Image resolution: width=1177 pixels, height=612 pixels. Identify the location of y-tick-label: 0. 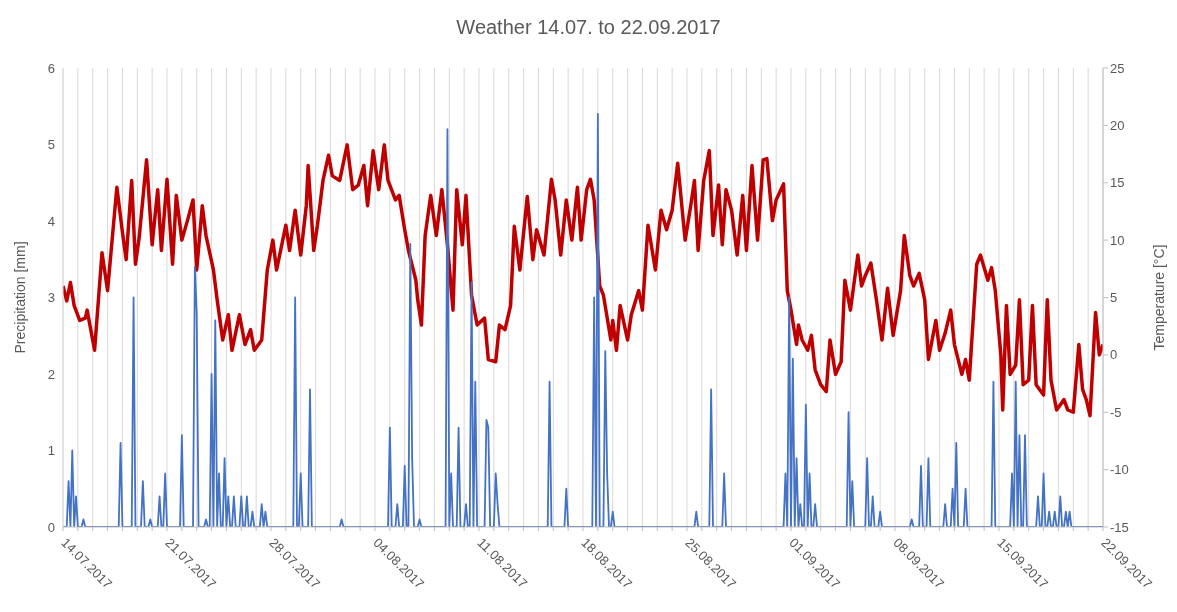
(51, 527).